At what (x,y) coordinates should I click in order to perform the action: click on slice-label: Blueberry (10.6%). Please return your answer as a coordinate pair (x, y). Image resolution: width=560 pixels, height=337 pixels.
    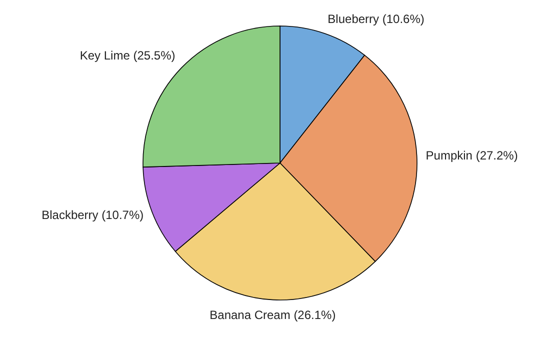
    Looking at the image, I should click on (376, 19).